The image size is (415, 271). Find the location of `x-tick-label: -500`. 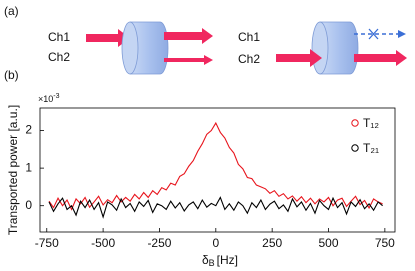

x-tick-label: -500 is located at coordinates (103, 243).